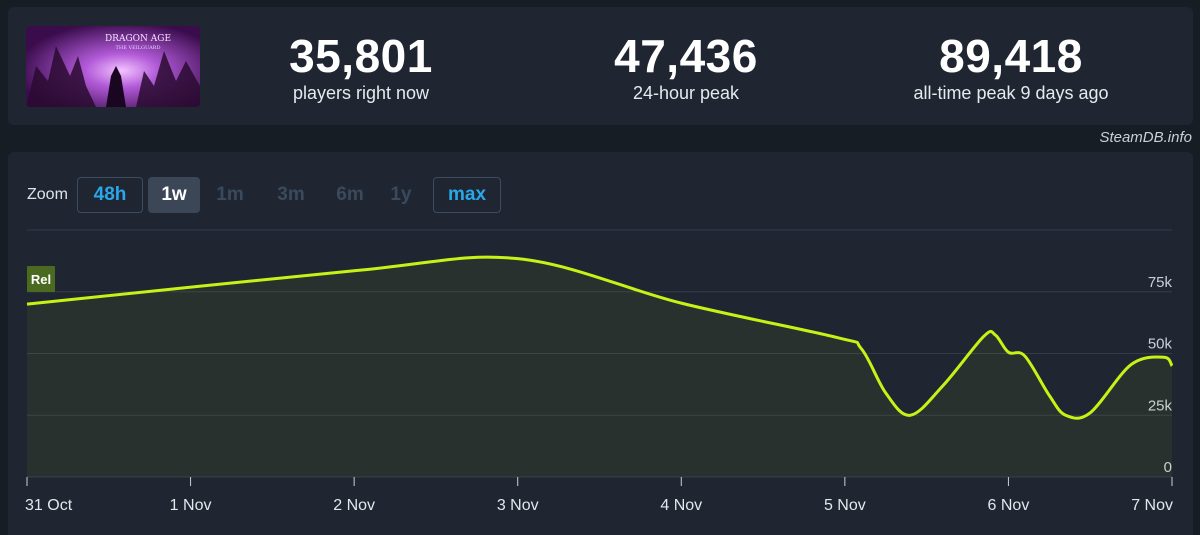  Describe the element at coordinates (47, 194) in the screenshot. I see `zoom-label: Zoom` at that location.